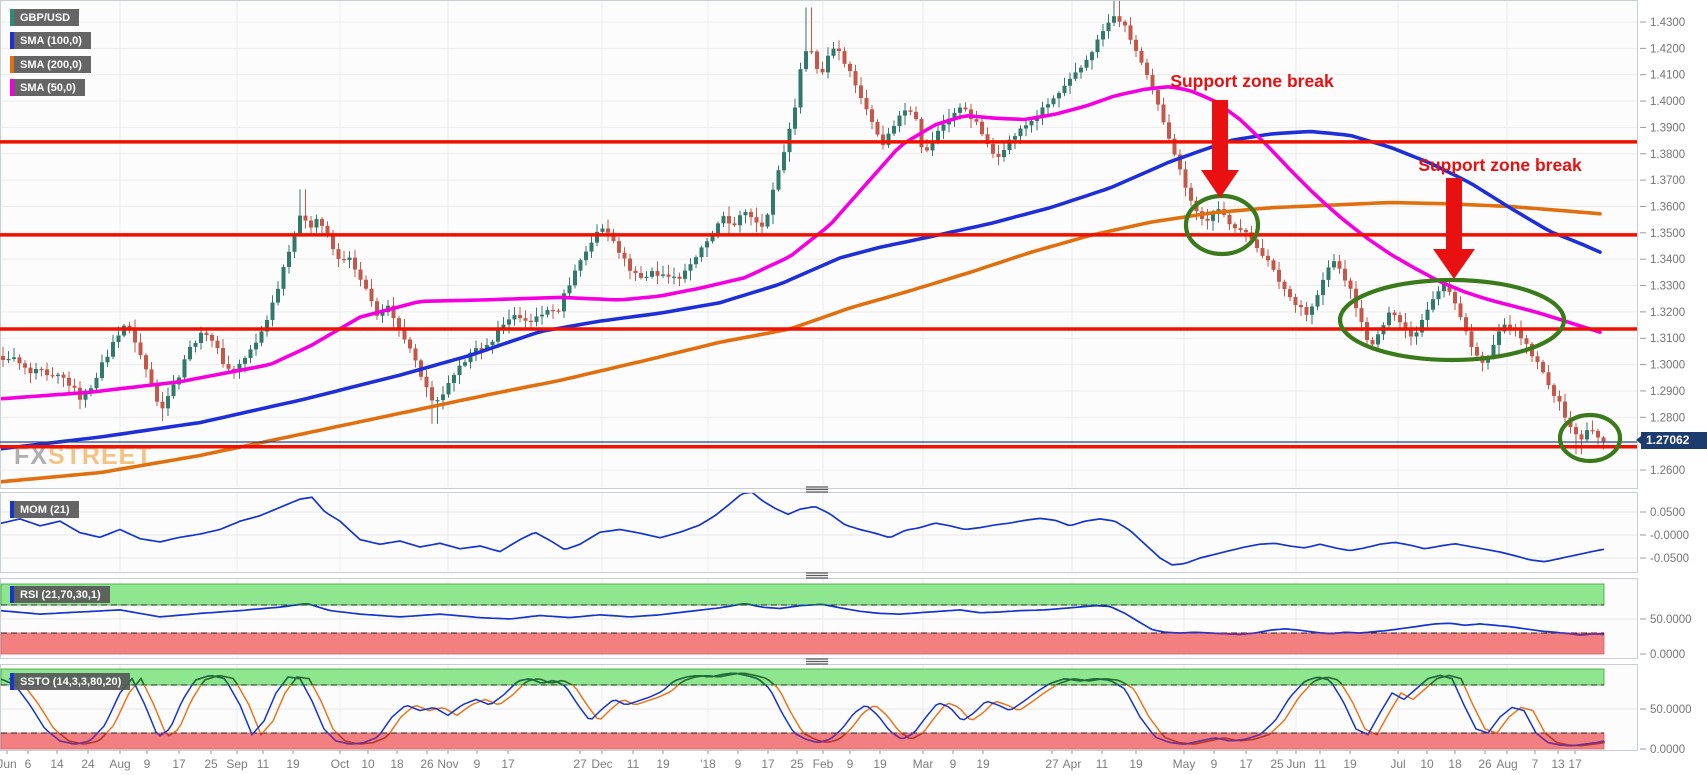 This screenshot has width=1707, height=775. I want to click on stochastic-label: SSTO (14,3,3,80,20), so click(71, 681).